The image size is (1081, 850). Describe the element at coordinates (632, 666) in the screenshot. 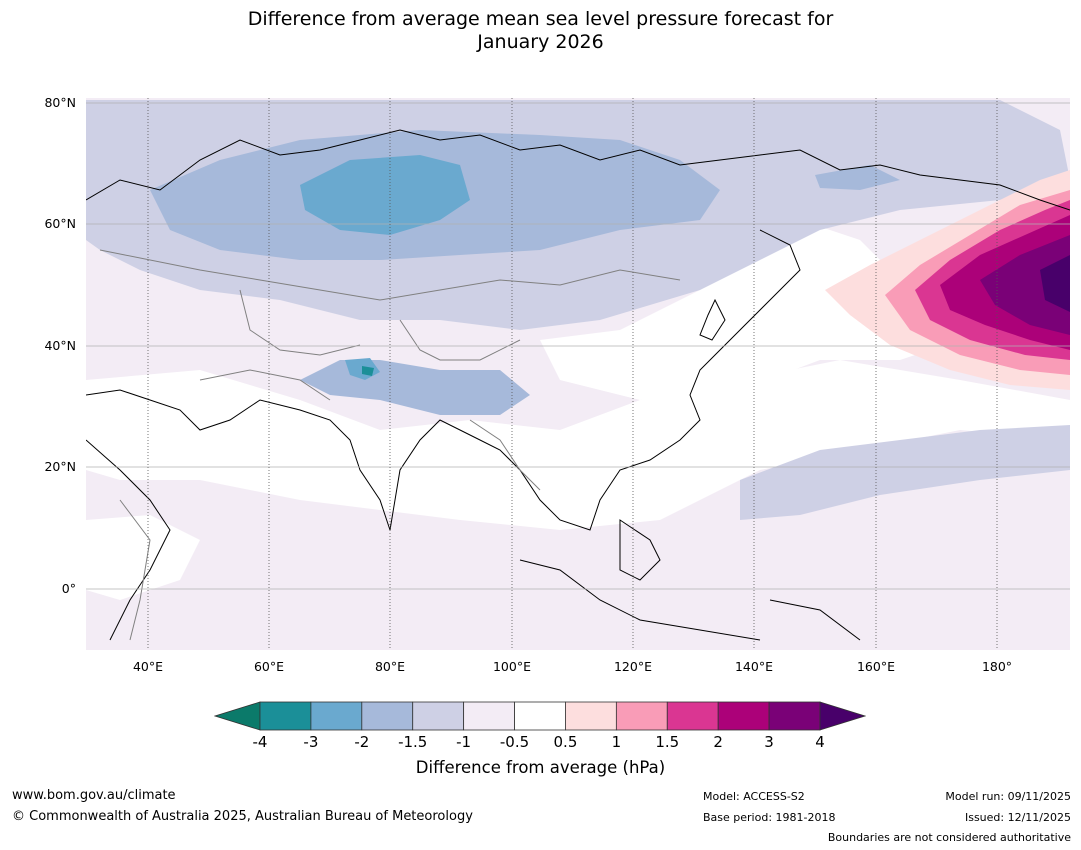

I see `lon-label-120e: 120°E` at that location.